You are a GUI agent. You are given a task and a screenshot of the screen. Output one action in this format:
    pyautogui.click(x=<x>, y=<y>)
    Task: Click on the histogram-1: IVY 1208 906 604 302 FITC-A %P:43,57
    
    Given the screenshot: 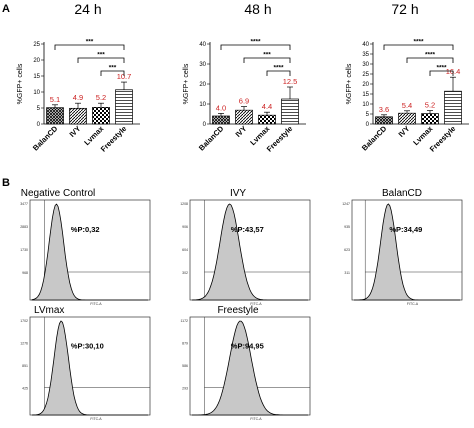 What is the action you would take?
    pyautogui.click(x=245, y=247)
    